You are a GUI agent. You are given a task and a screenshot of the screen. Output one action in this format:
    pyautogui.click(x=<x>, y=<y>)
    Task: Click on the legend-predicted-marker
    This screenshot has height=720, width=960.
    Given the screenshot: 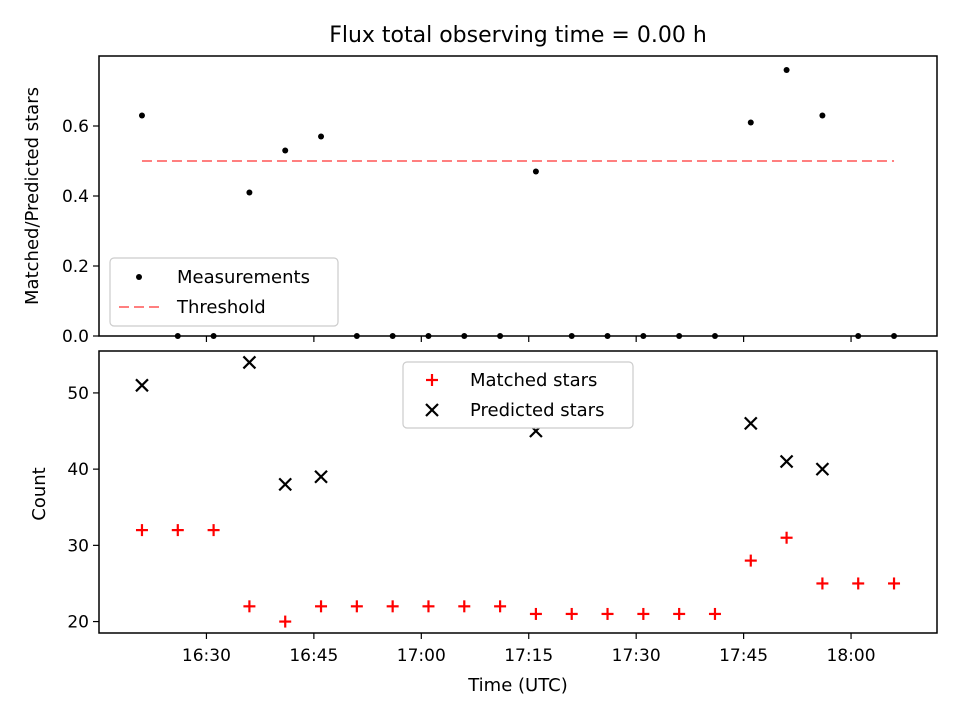 What is the action you would take?
    pyautogui.click(x=432, y=410)
    